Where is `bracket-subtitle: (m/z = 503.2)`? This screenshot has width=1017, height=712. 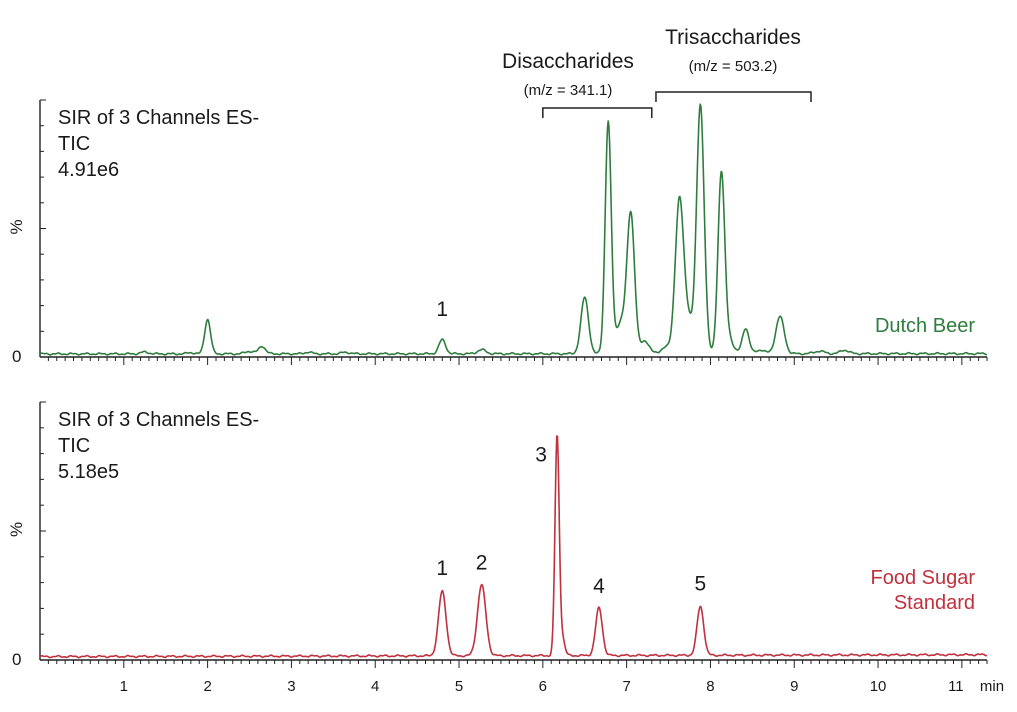 bracket-subtitle: (m/z = 503.2) is located at coordinates (733, 66).